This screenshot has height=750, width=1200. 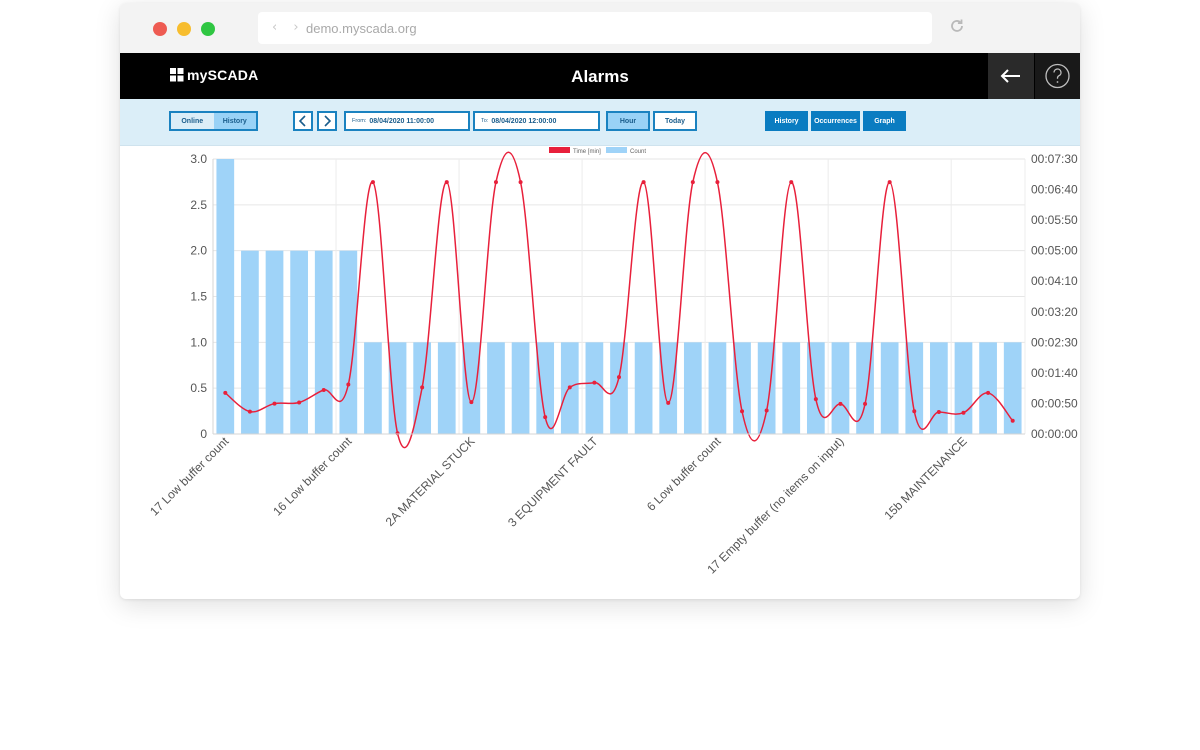 What do you see at coordinates (684, 474) in the screenshot?
I see `x-tick-label: 6 Low buffer count` at bounding box center [684, 474].